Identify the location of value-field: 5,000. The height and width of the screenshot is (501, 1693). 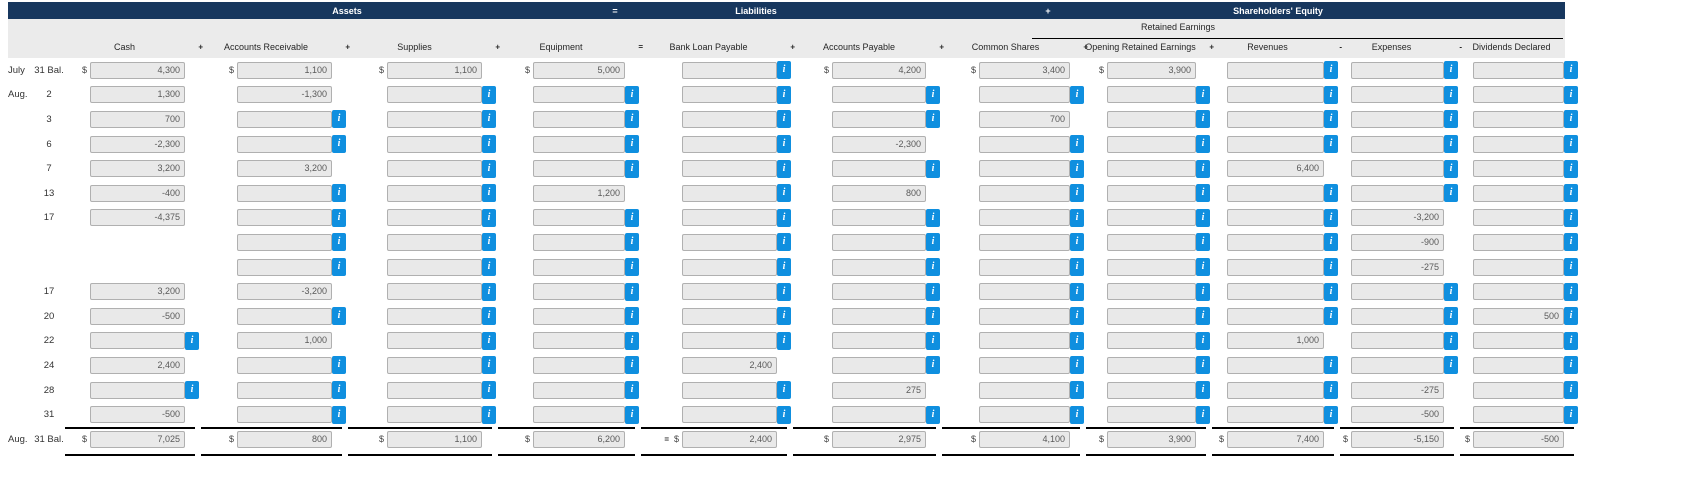
(579, 70).